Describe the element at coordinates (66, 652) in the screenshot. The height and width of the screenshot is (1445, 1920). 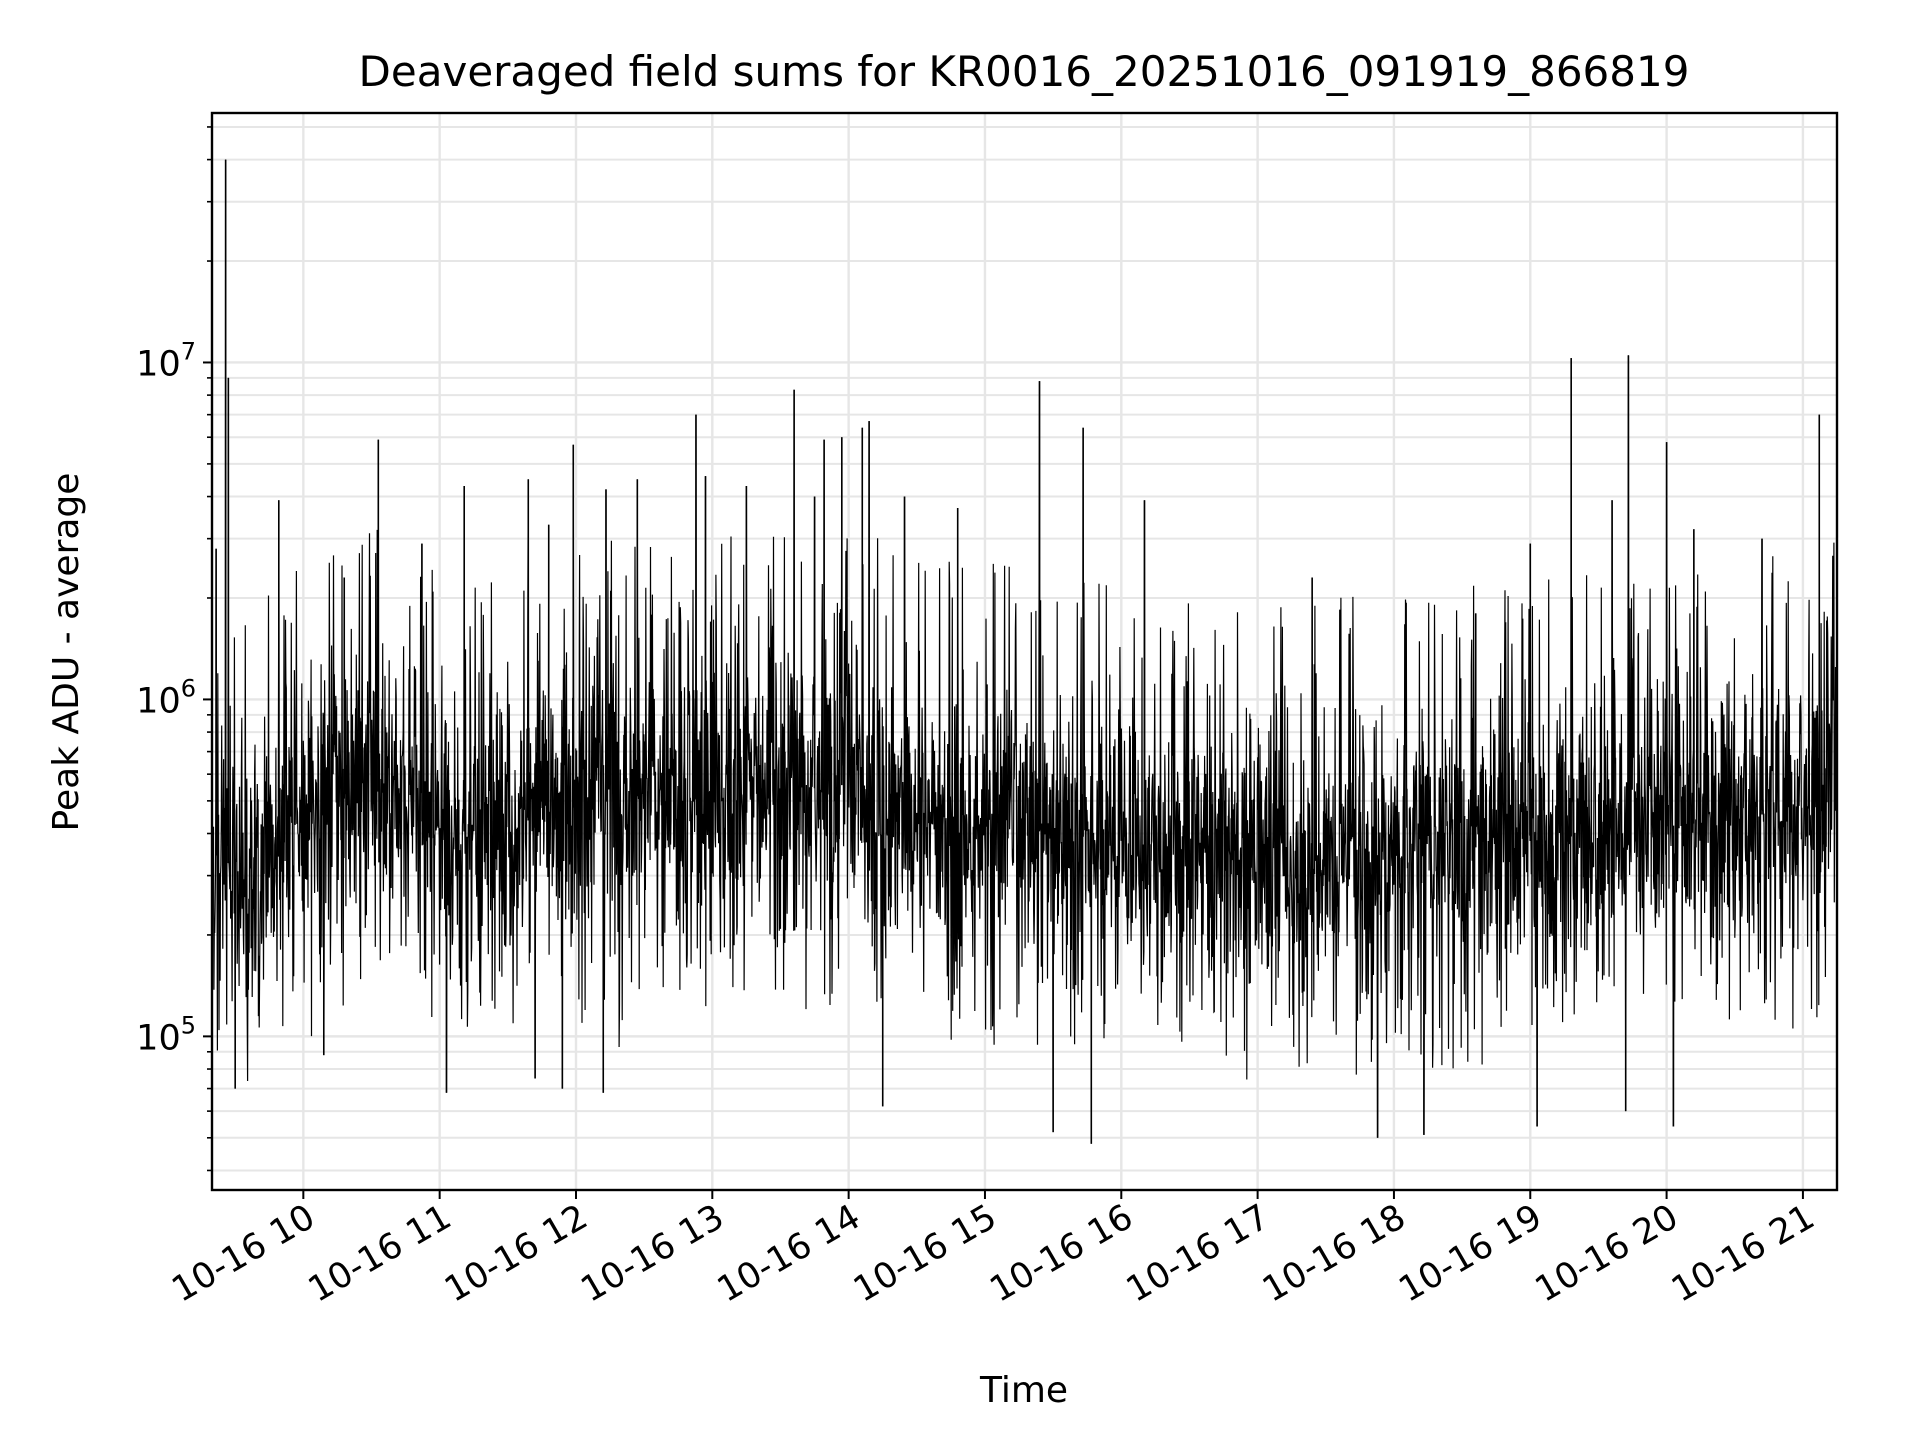
I see `y-axis-label: Peak ADU - average` at that location.